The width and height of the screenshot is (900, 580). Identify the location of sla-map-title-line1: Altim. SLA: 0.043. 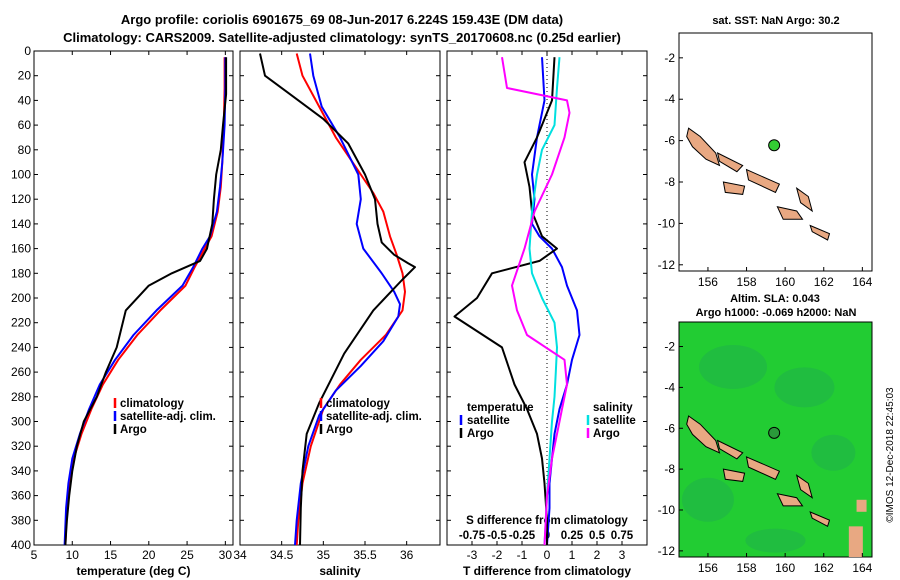
(775, 299).